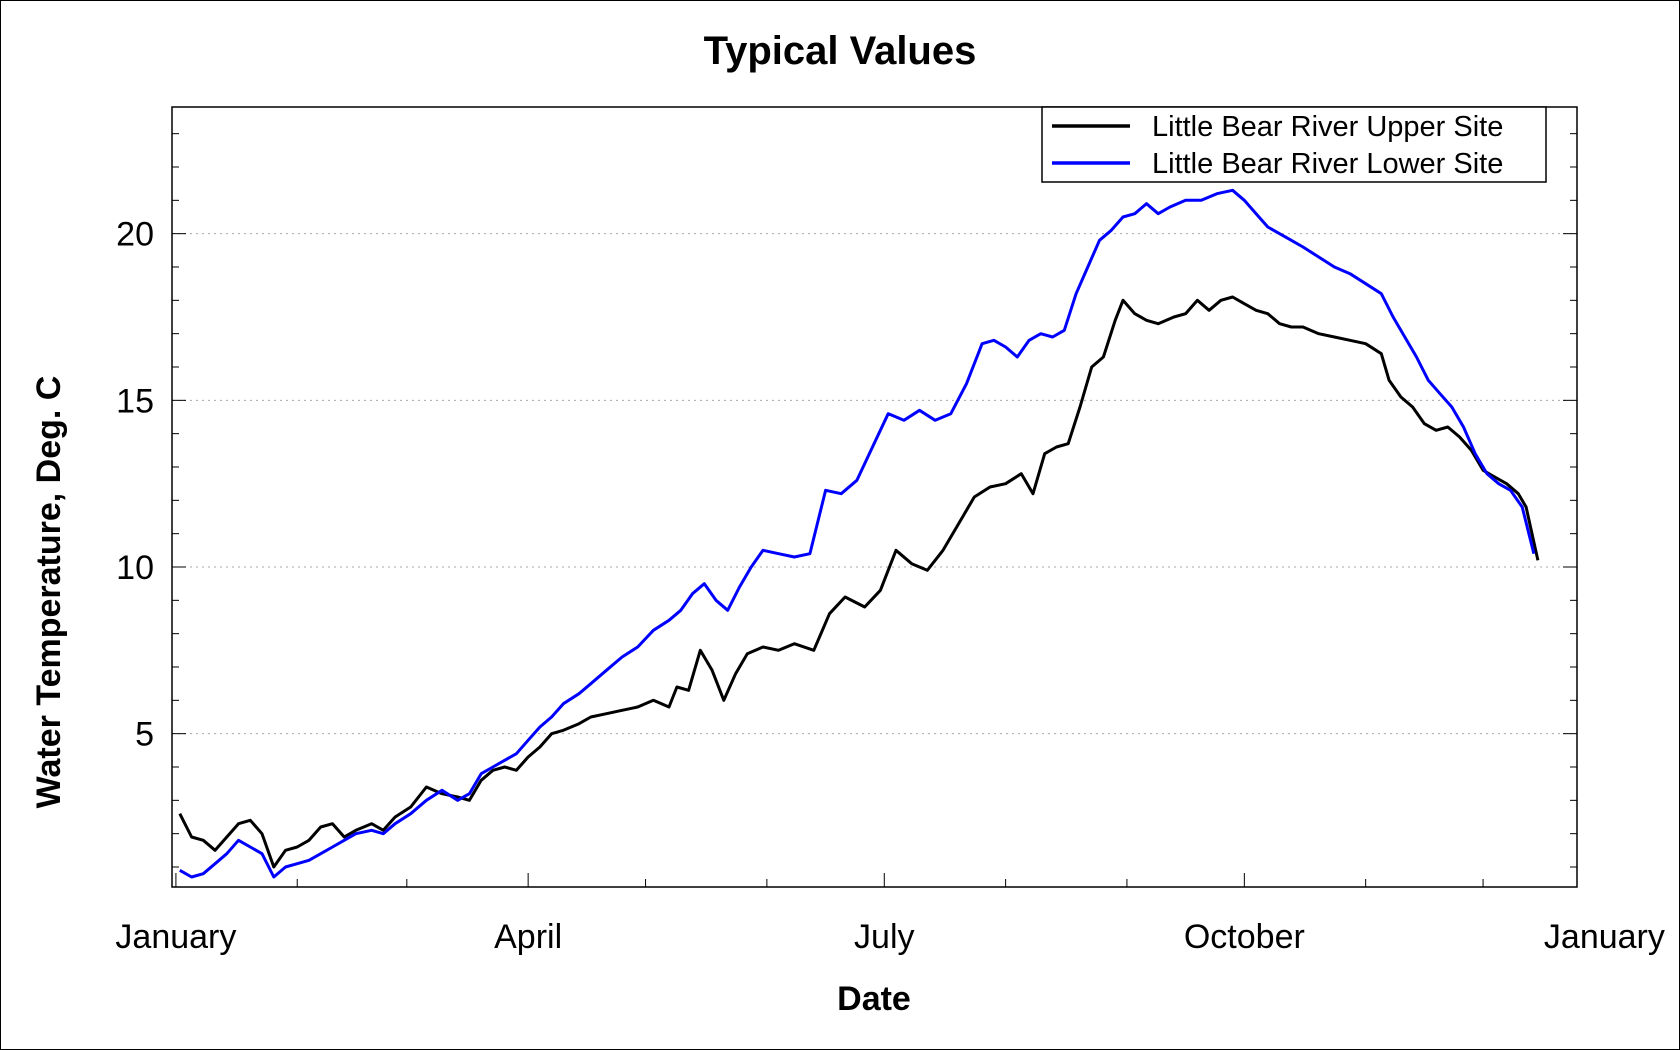 Image resolution: width=1680 pixels, height=1050 pixels. I want to click on chart-title: Typical Values, so click(840, 51).